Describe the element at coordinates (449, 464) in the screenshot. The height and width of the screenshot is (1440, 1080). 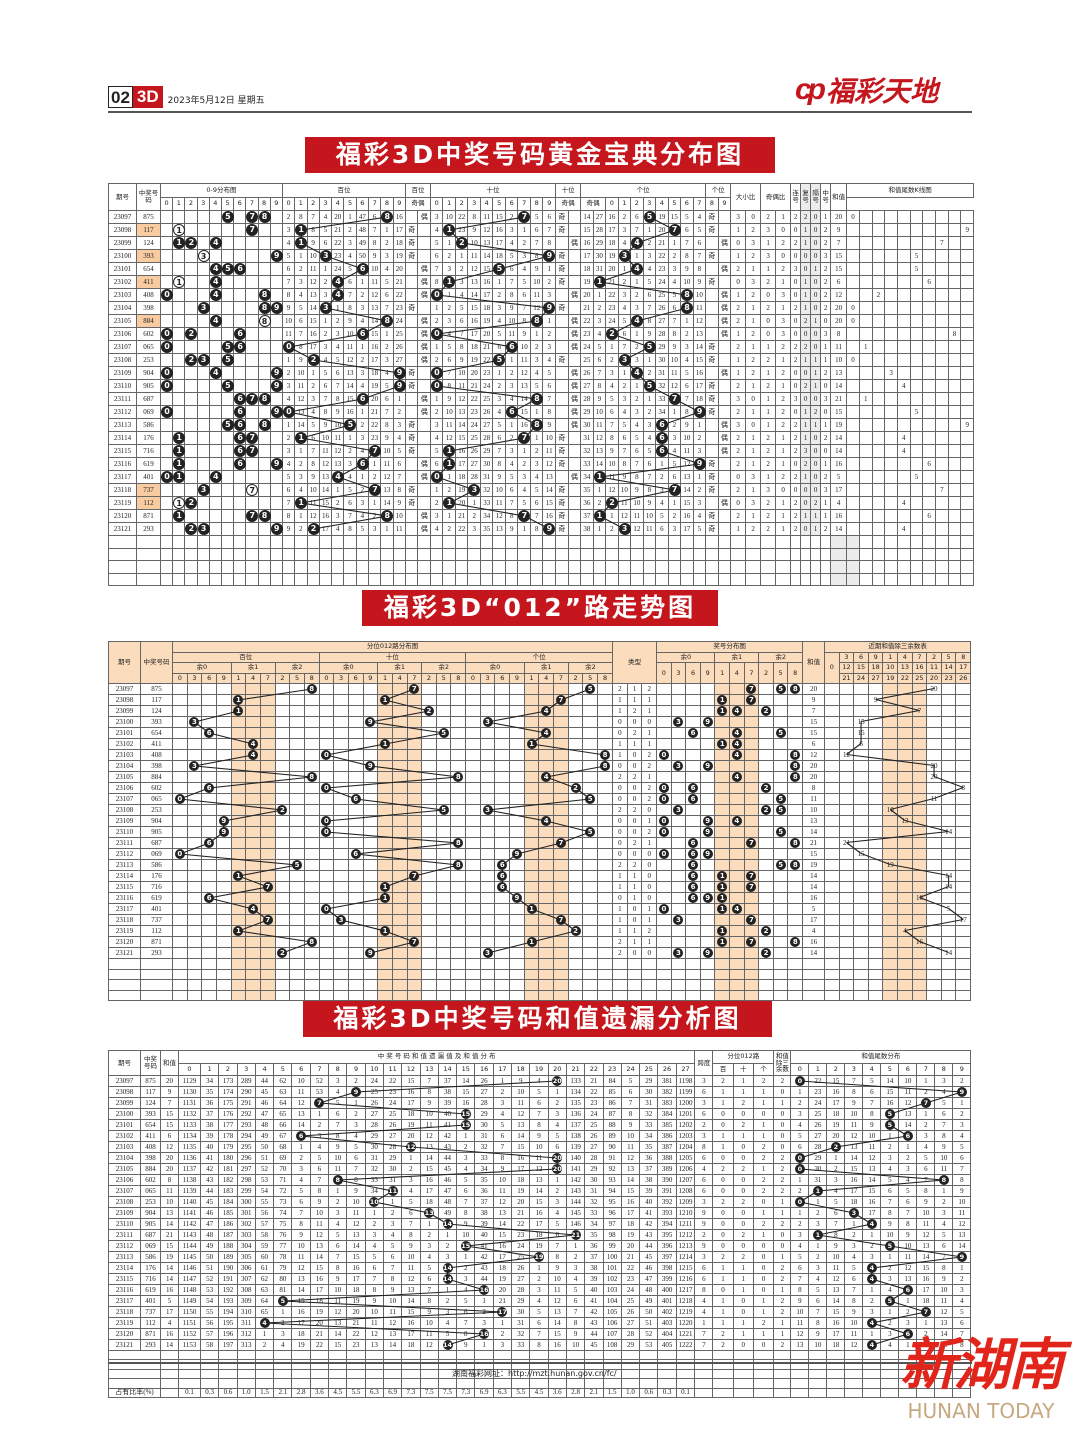
I see `tens-cell: 1` at that location.